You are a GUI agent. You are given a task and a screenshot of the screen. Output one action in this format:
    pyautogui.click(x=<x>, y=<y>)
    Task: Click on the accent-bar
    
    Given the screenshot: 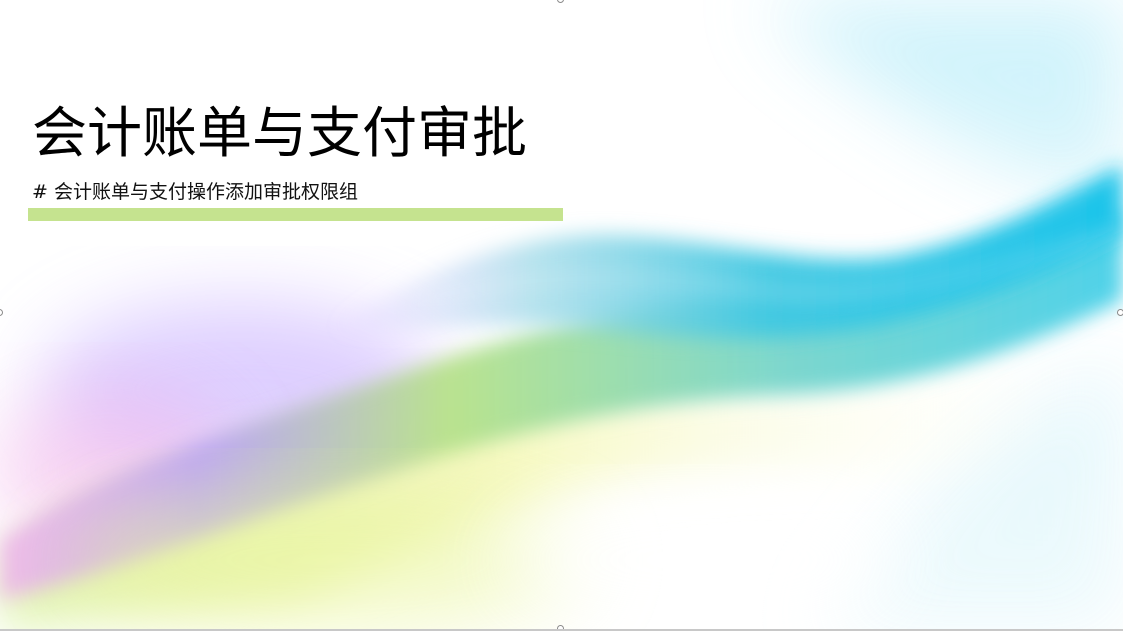 What is the action you would take?
    pyautogui.click(x=295, y=214)
    